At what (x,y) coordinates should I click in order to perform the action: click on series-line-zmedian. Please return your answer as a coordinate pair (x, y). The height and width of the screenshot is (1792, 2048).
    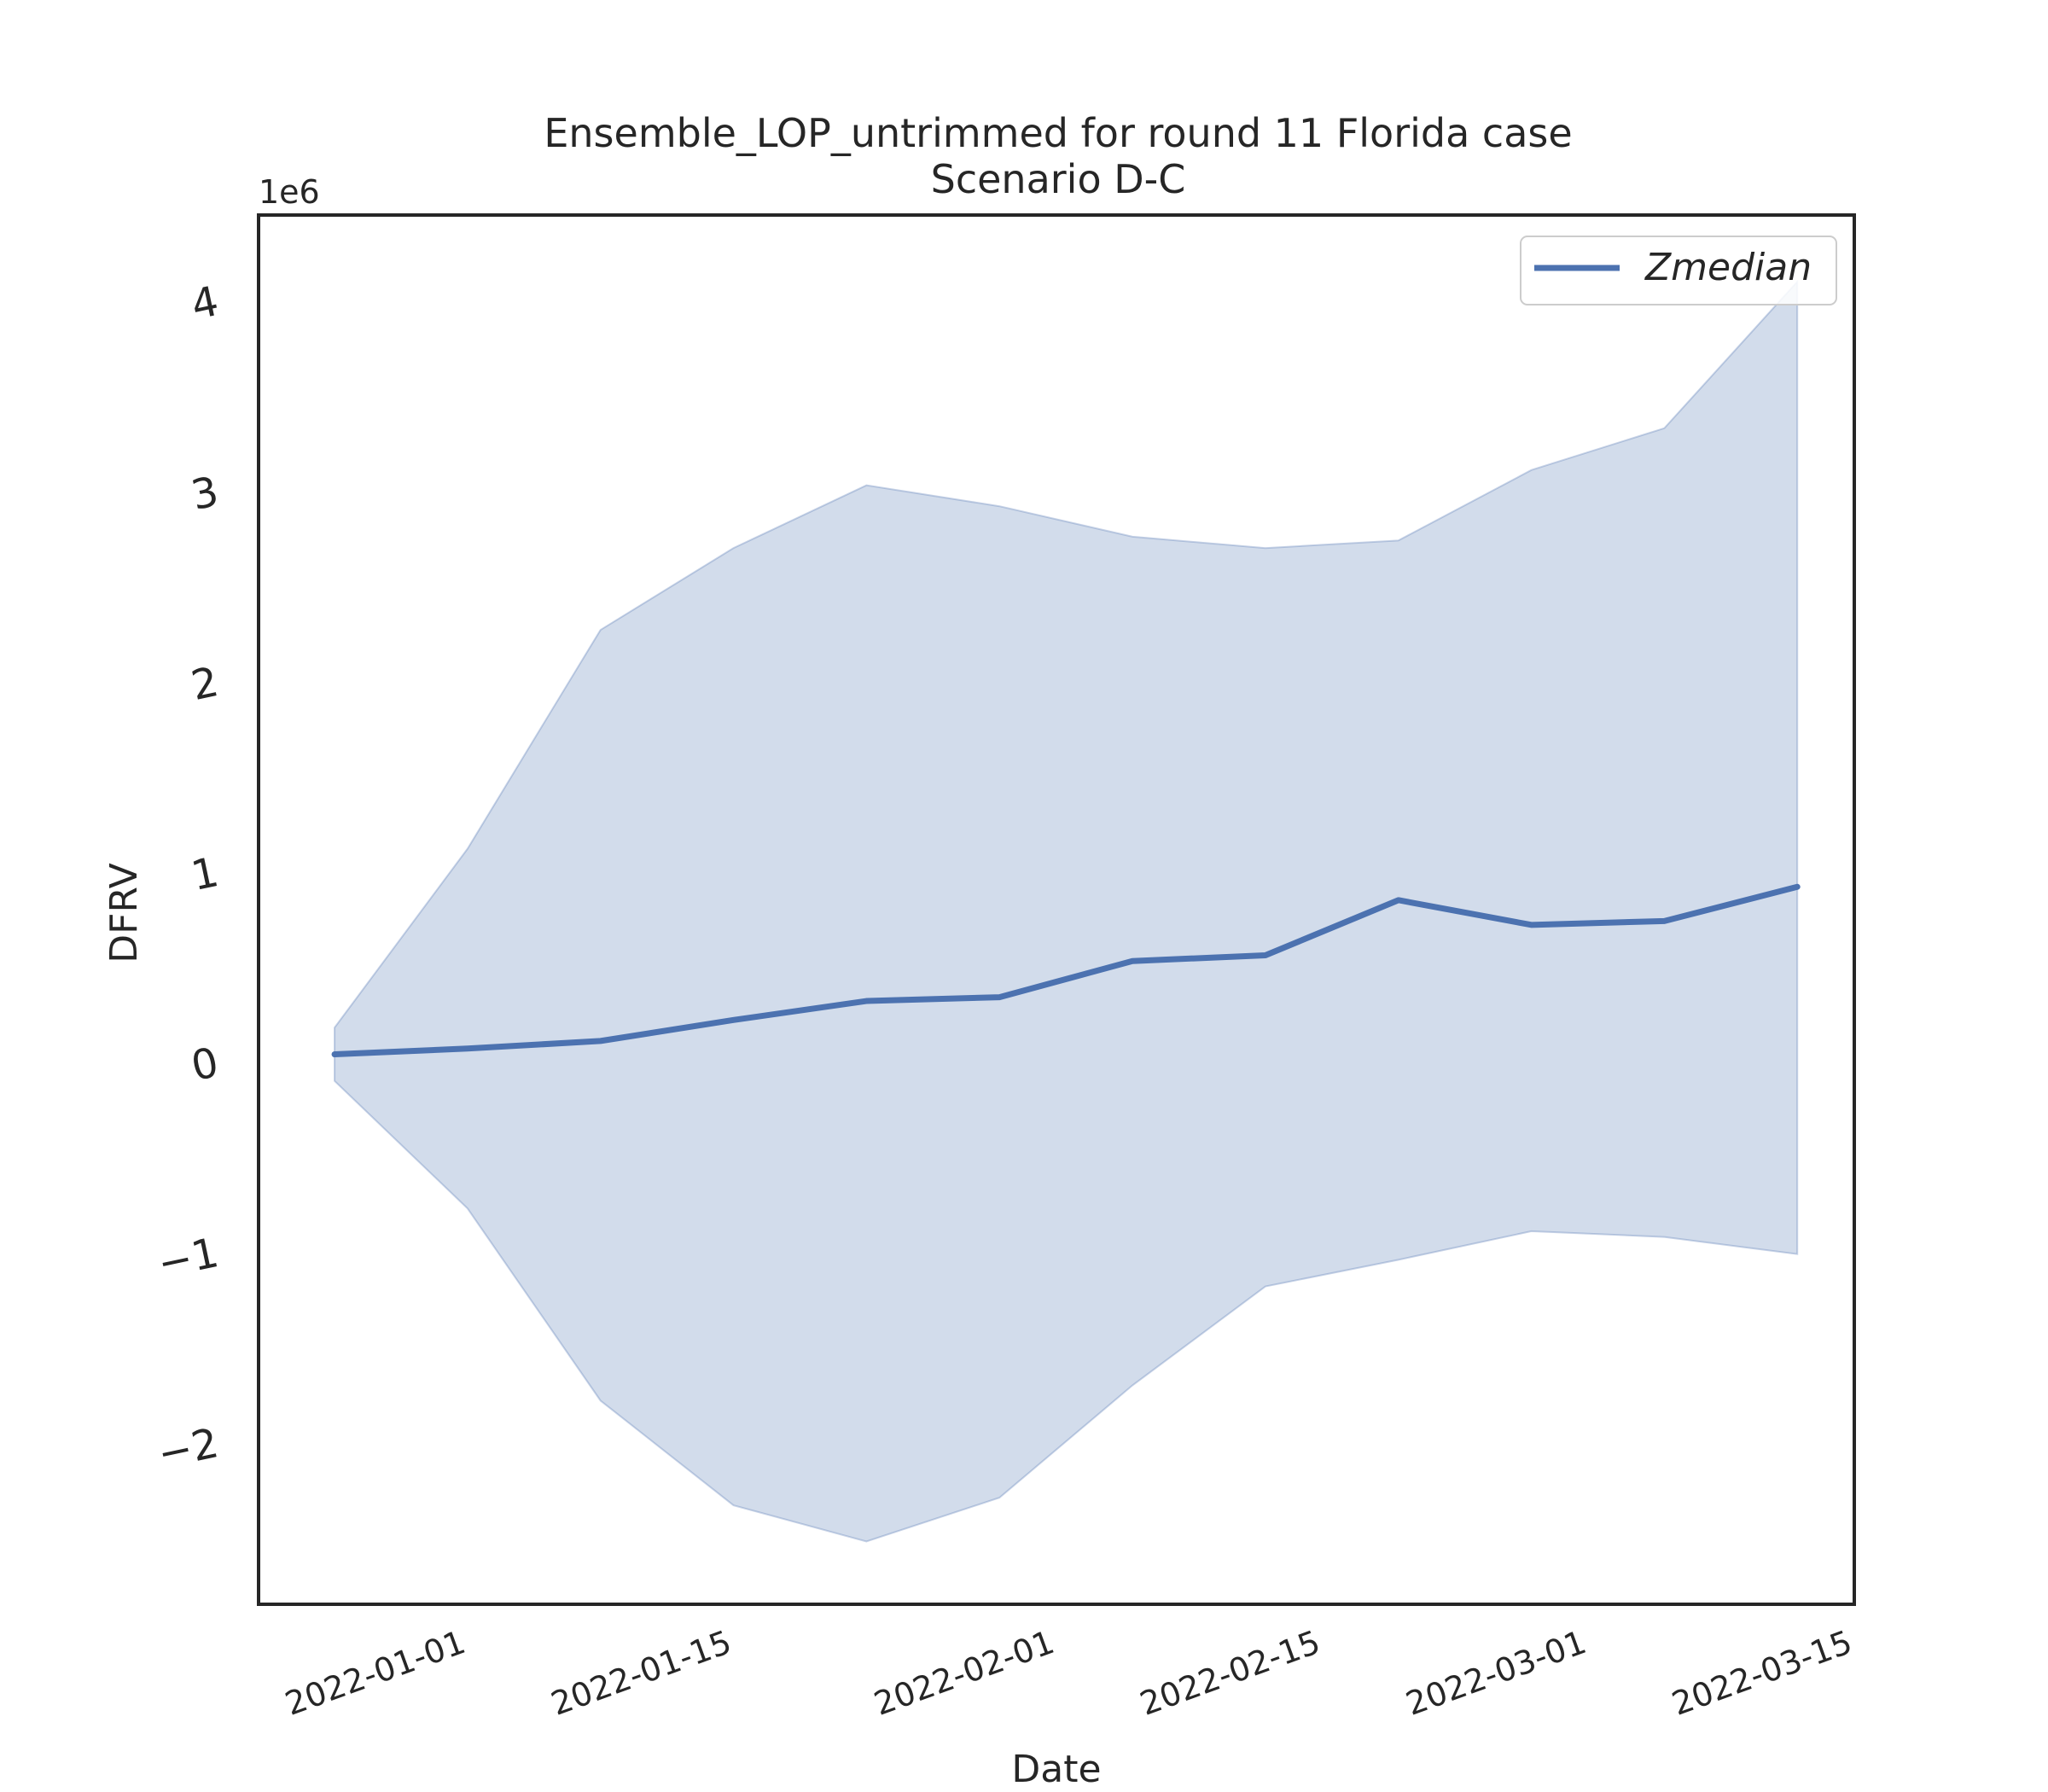
    Looking at the image, I should click on (1066, 970).